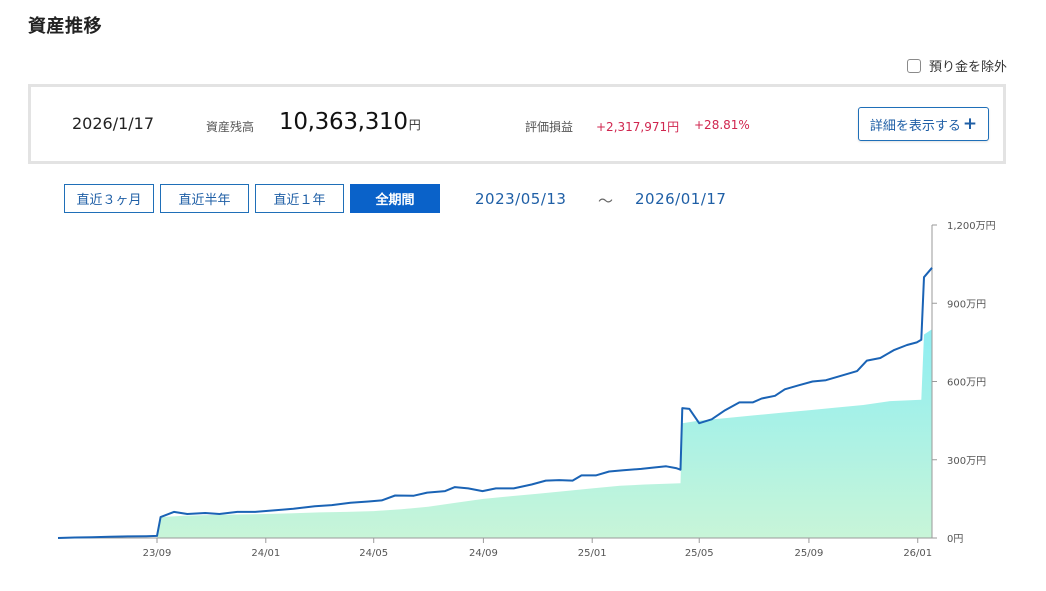 This screenshot has width=1046, height=591. I want to click on exclude-deposit-checkbox, so click(913, 65).